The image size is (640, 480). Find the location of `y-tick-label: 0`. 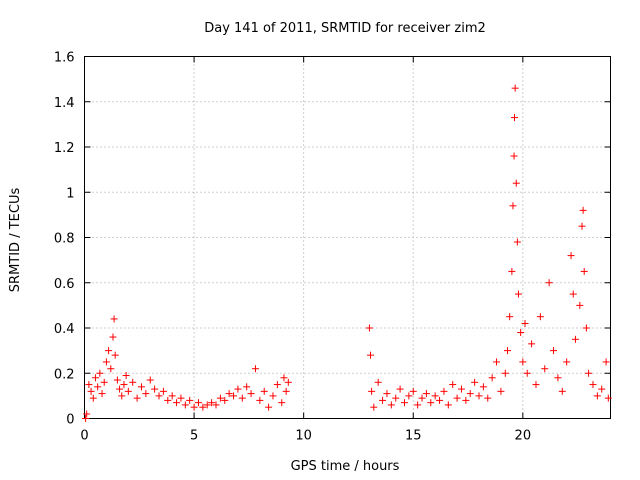

y-tick-label: 0 is located at coordinates (70, 420).